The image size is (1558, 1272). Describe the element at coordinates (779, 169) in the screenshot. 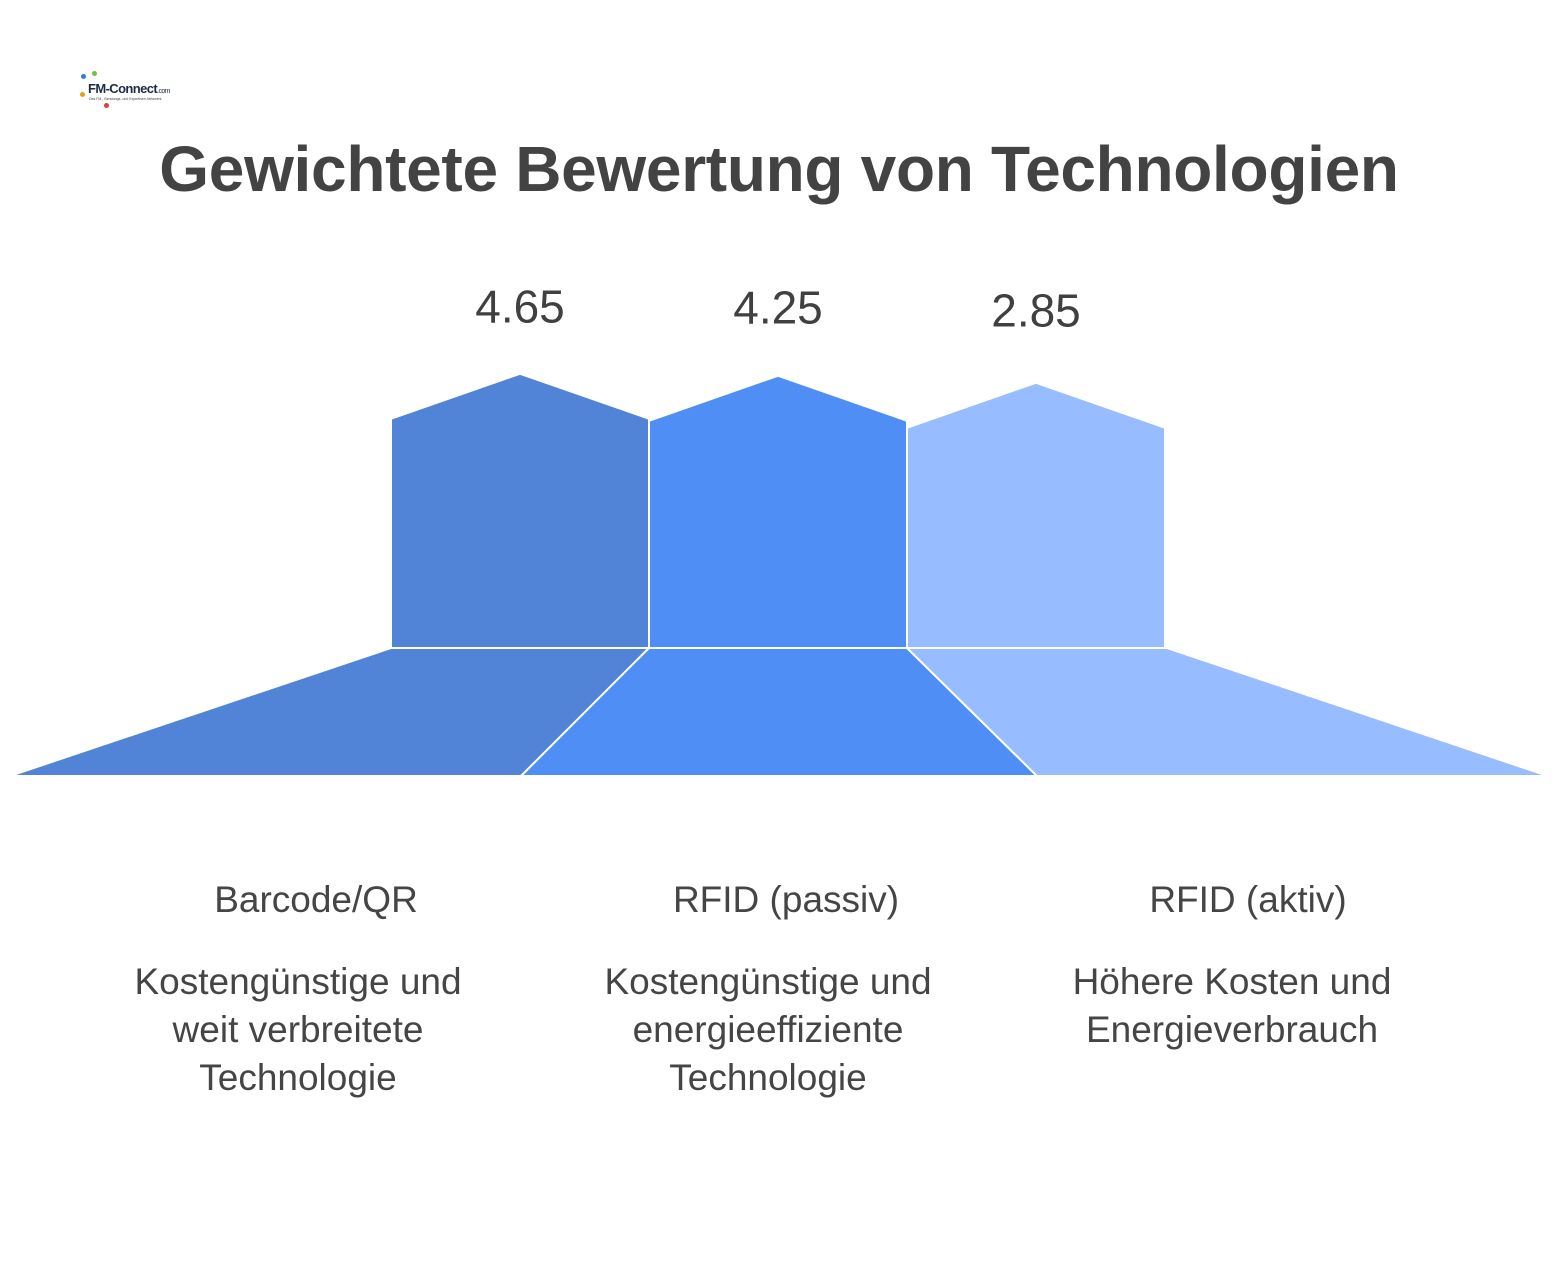

I see `page-title: Gewichtete Bewertung von Technologien` at that location.